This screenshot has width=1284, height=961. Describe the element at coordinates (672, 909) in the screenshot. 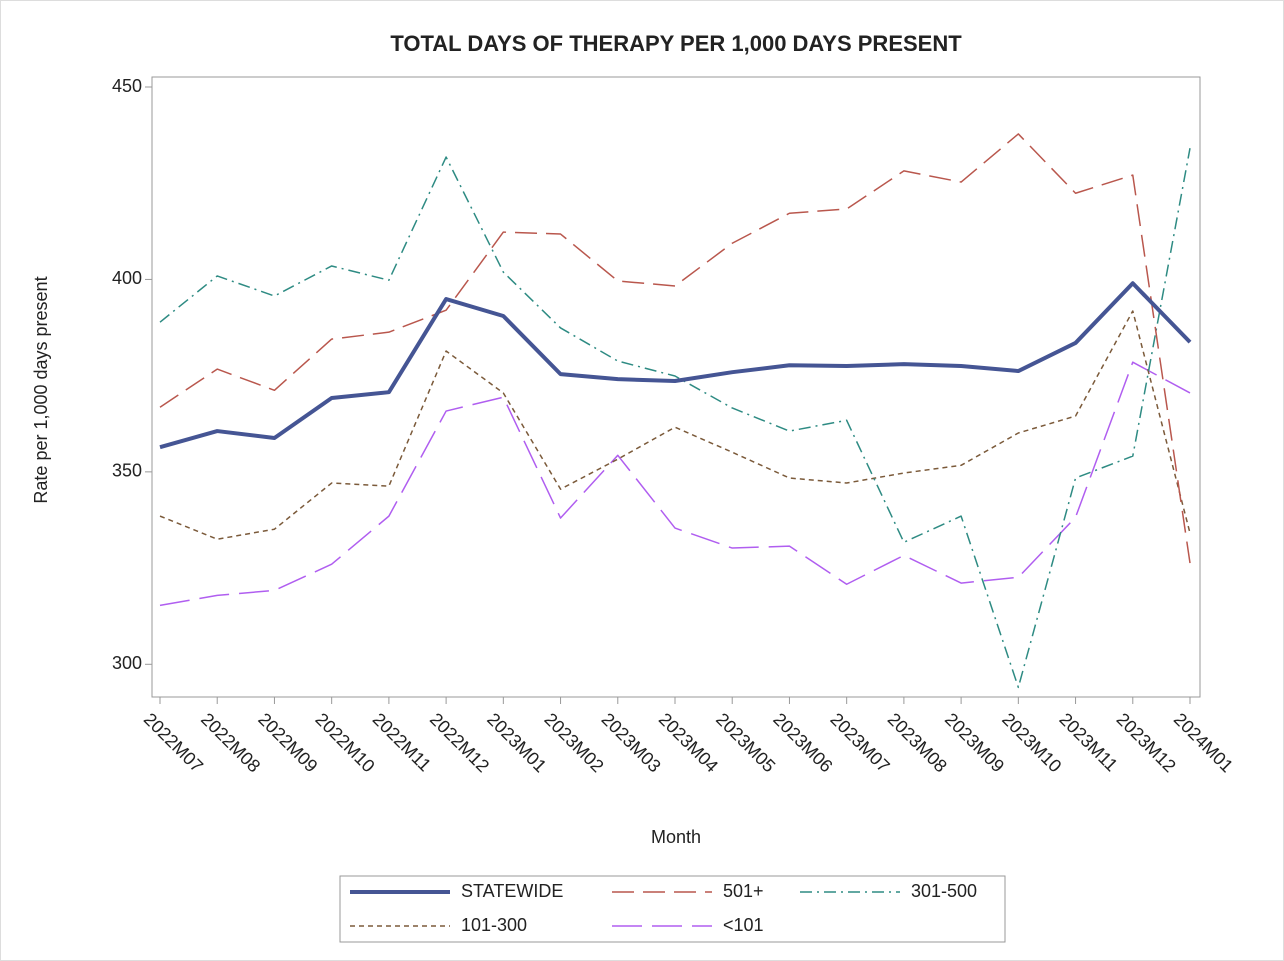

I see `legend-box` at that location.